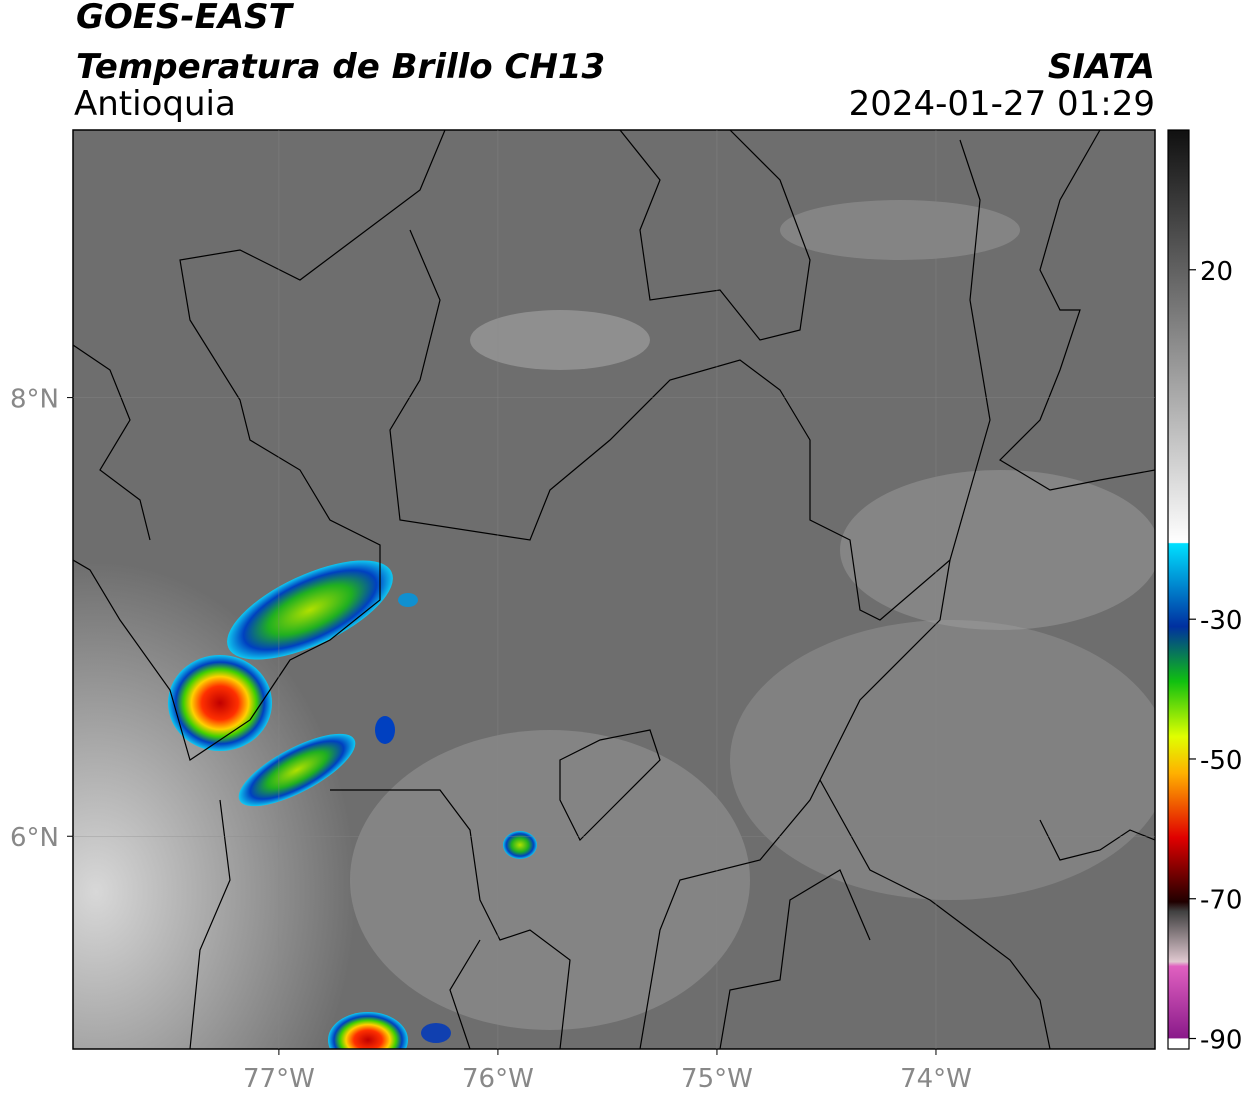 The height and width of the screenshot is (1099, 1252). I want to click on org: SIATA, so click(1101, 67).